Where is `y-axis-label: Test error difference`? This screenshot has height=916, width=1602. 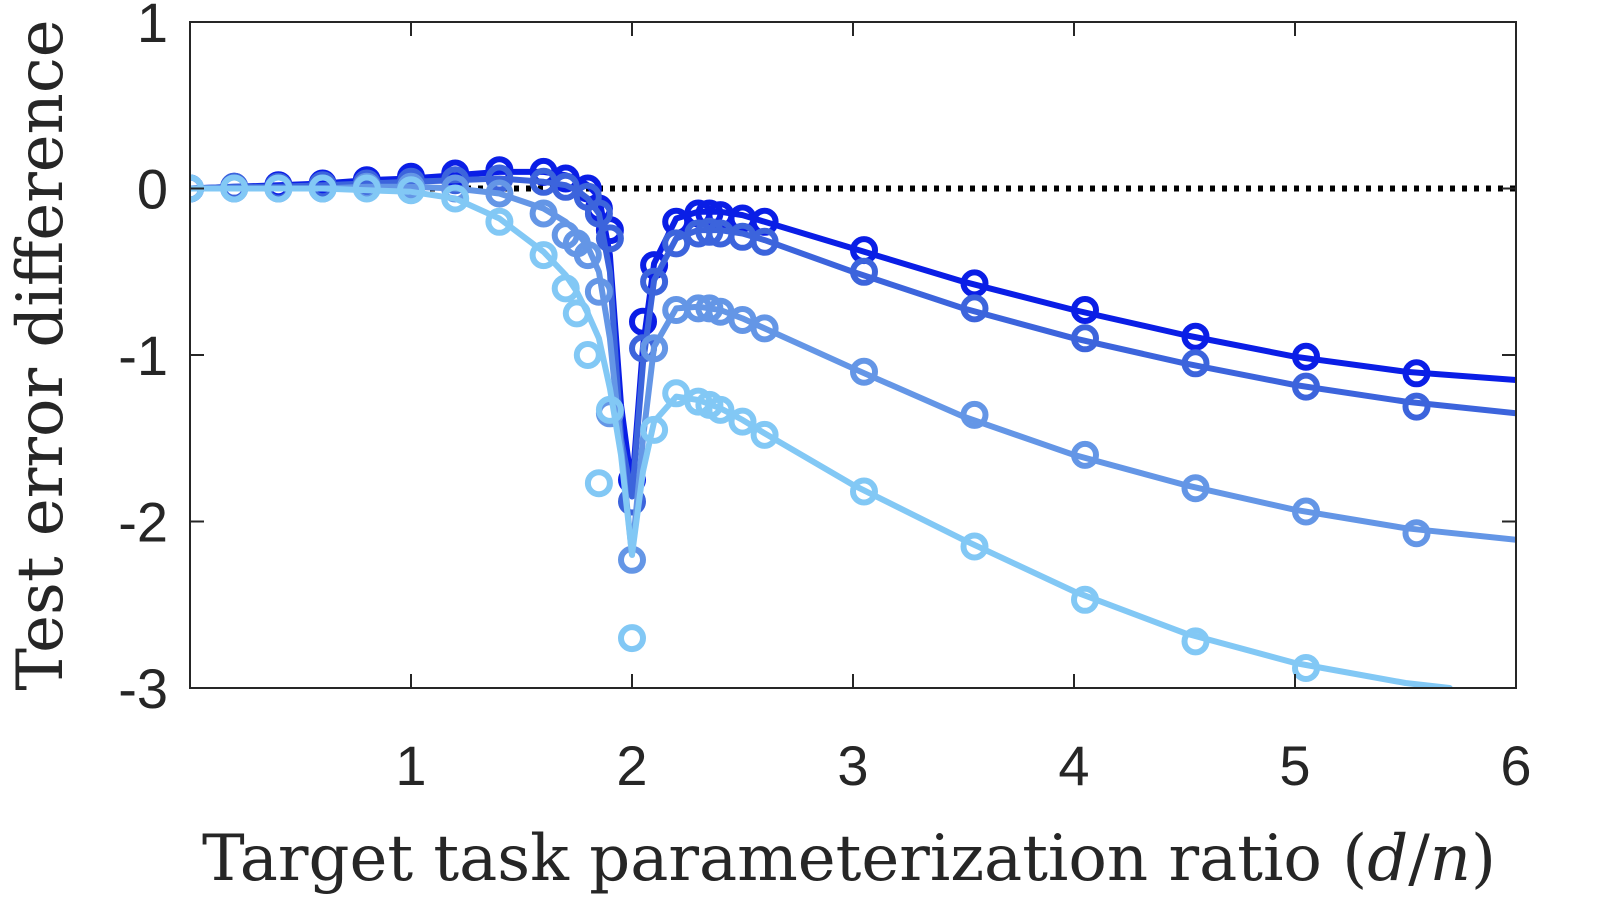
y-axis-label: Test error difference is located at coordinates (41, 354).